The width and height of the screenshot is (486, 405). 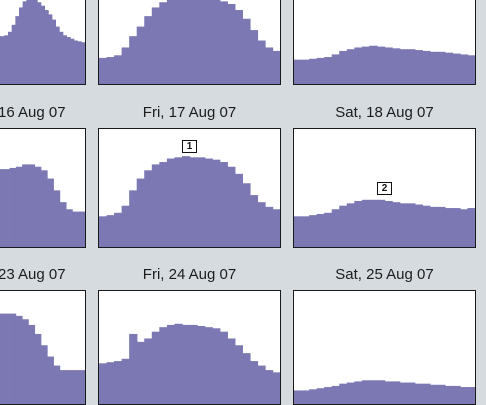 What do you see at coordinates (384, 274) in the screenshot?
I see `date-label-25-aug: Sat, 25 Aug 07` at bounding box center [384, 274].